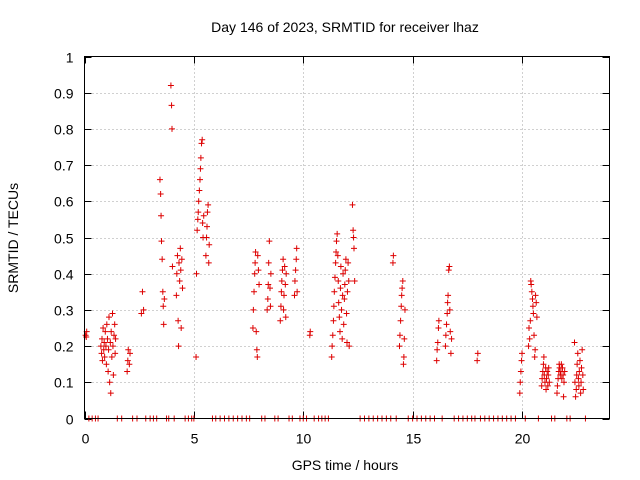  What do you see at coordinates (70, 58) in the screenshot?
I see `y-tick-label: 1` at bounding box center [70, 58].